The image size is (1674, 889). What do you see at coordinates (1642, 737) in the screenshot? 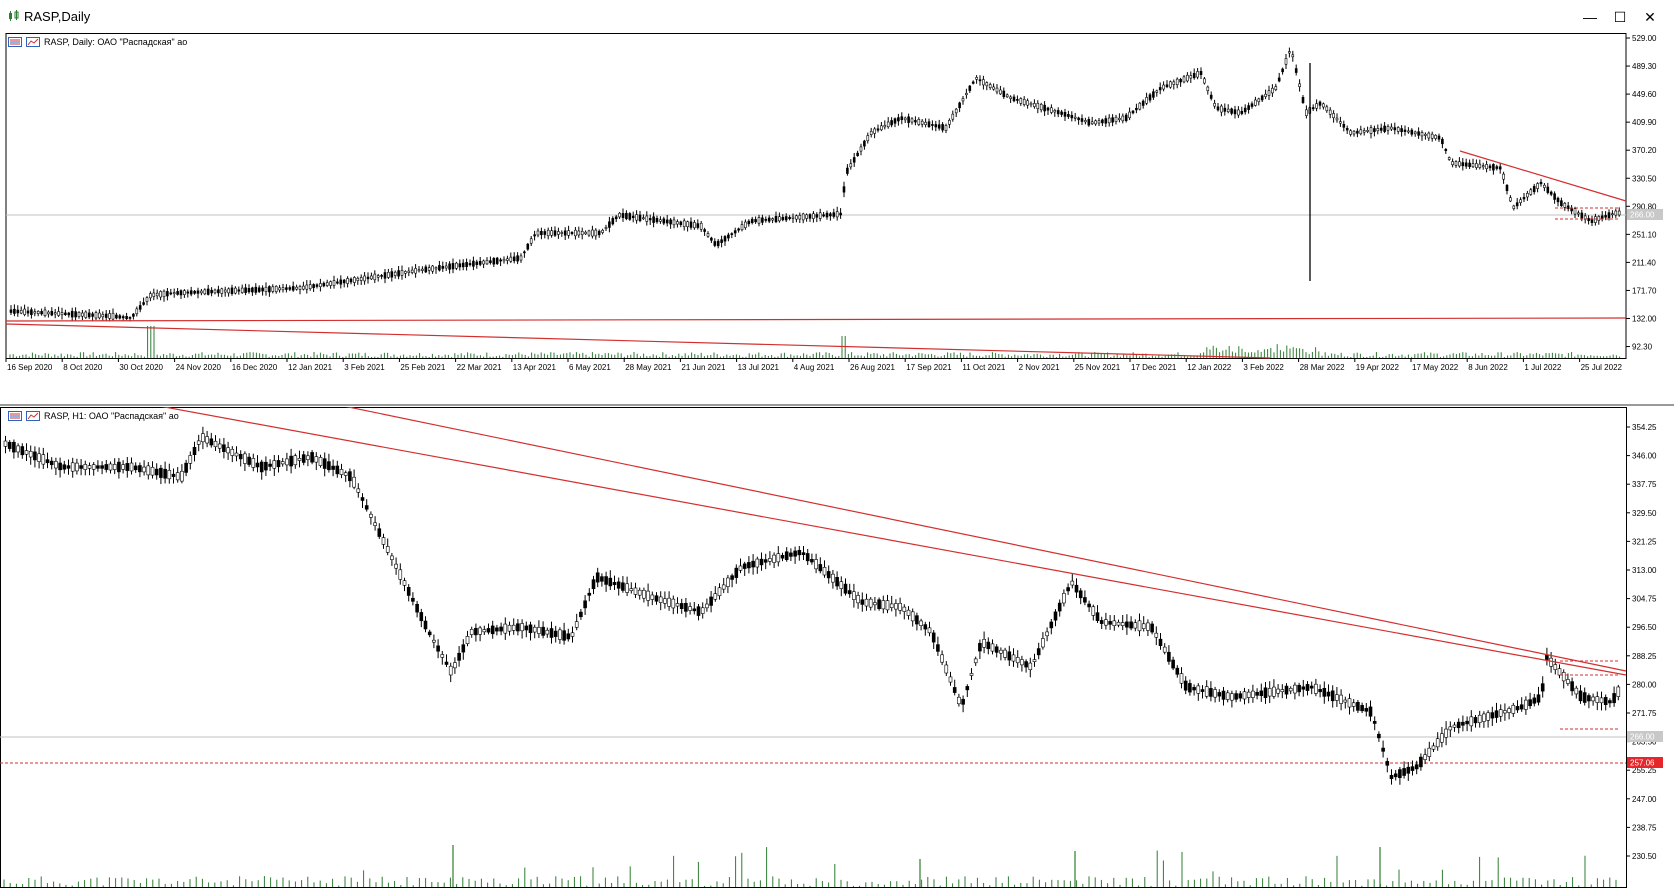
I see `current-price-label: 266.00` at bounding box center [1642, 737].